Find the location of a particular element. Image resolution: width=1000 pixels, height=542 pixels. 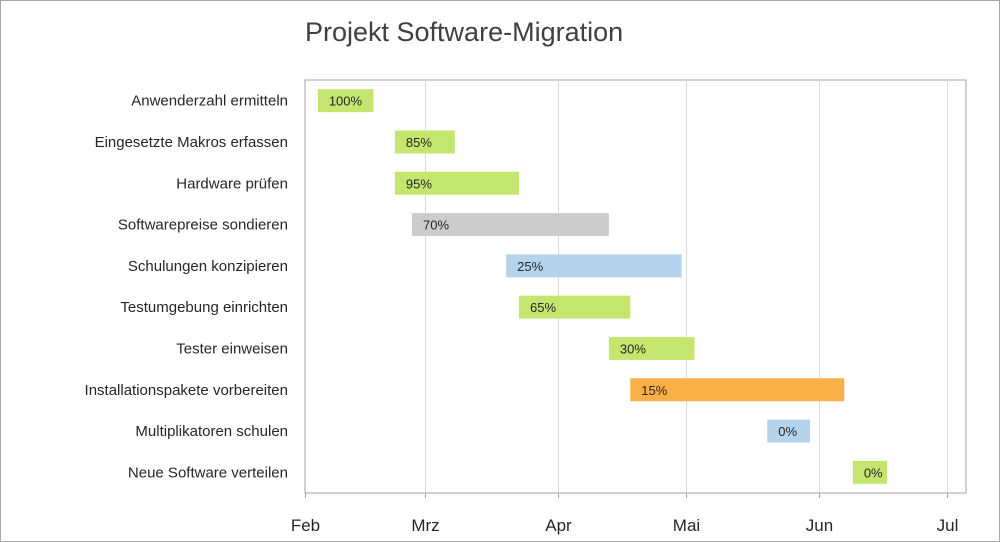

progress-label: 70% is located at coordinates (436, 225).